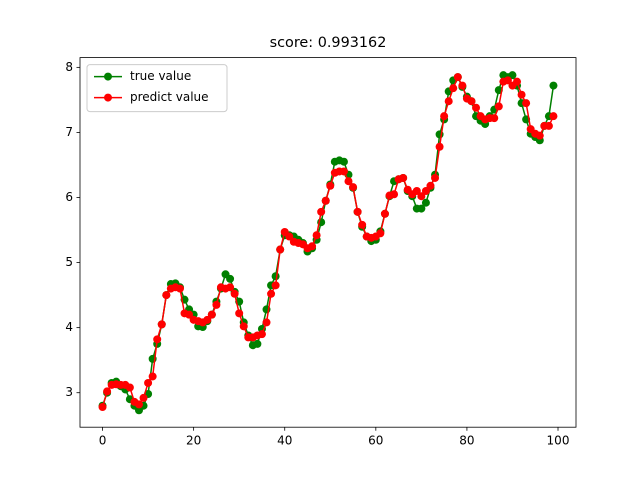 Image resolution: width=640 pixels, height=480 pixels. Describe the element at coordinates (169, 97) in the screenshot. I see `legend-label: predict value` at that location.